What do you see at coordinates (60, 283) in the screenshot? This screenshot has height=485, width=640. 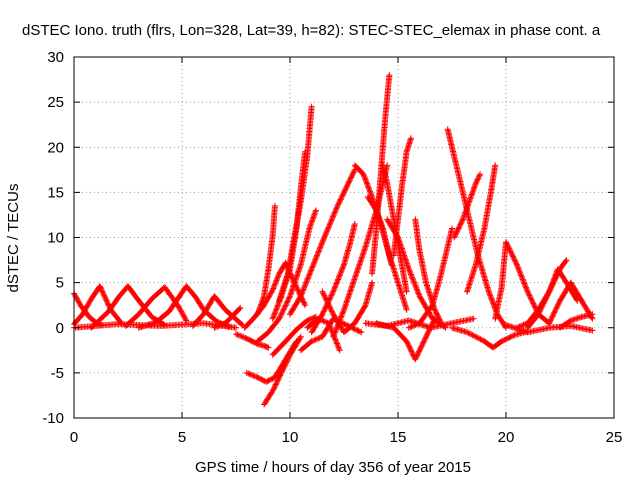 I see `y-tick-label: 5` at bounding box center [60, 283].